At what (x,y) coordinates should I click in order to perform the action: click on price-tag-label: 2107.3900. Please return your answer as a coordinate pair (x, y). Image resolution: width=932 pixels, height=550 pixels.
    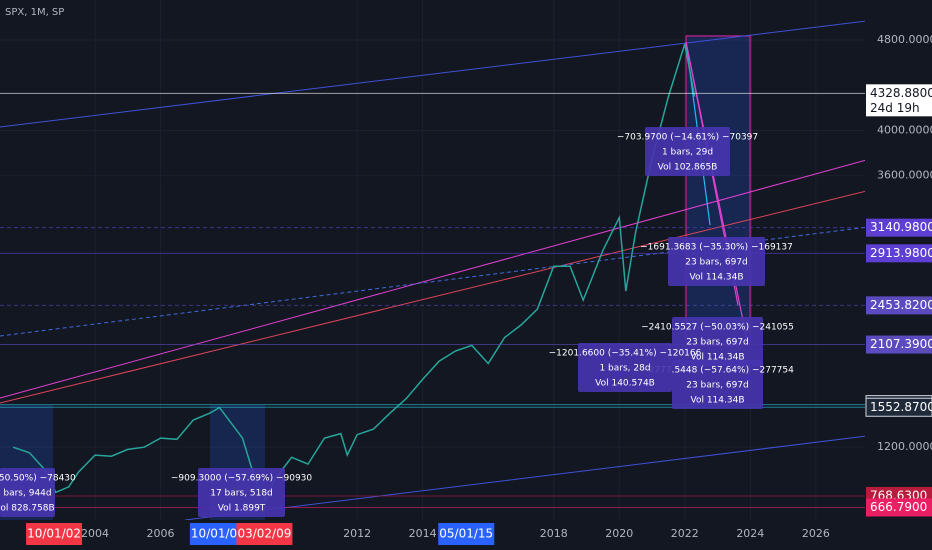
    Looking at the image, I should click on (901, 344).